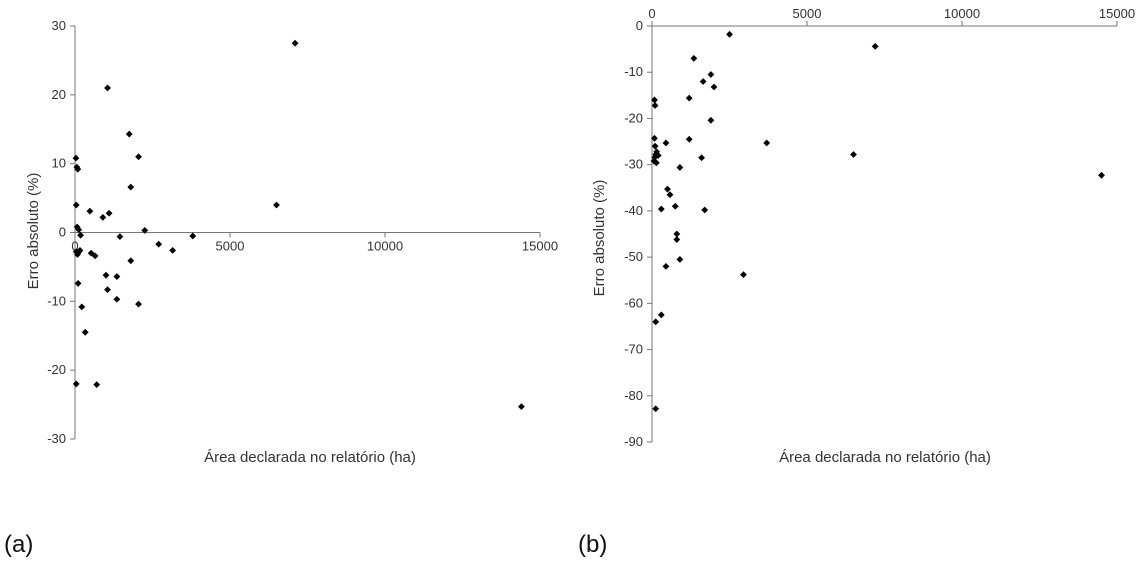 This screenshot has height=564, width=1143. I want to click on panel-label-b: (b), so click(592, 544).